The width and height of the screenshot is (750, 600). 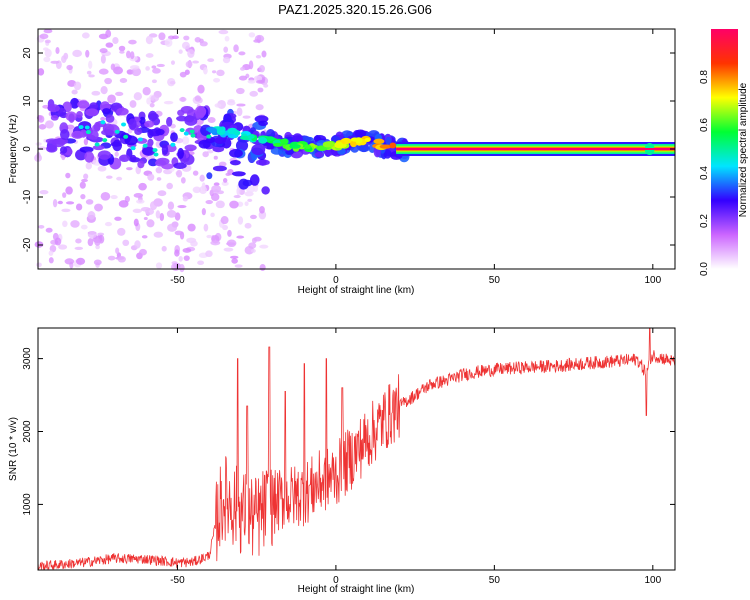 I want to click on x-tick-label: 0, so click(x=336, y=280).